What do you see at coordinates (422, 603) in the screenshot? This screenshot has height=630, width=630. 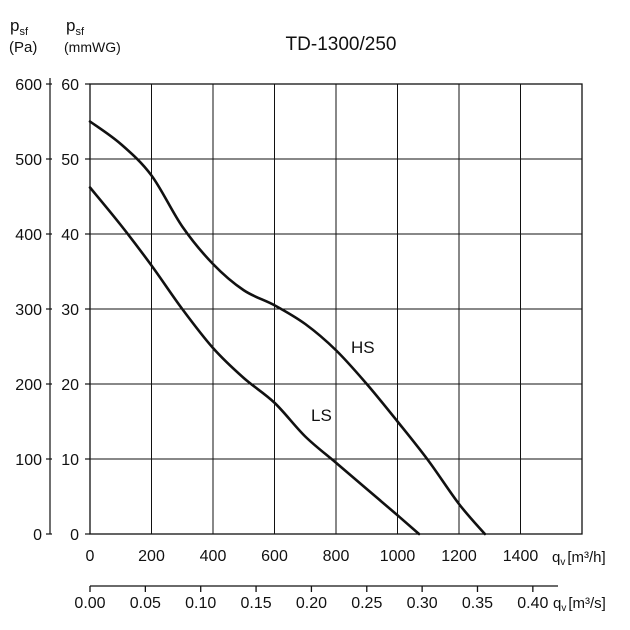 I see `x-tick-label-secondary: 0.30` at bounding box center [422, 603].